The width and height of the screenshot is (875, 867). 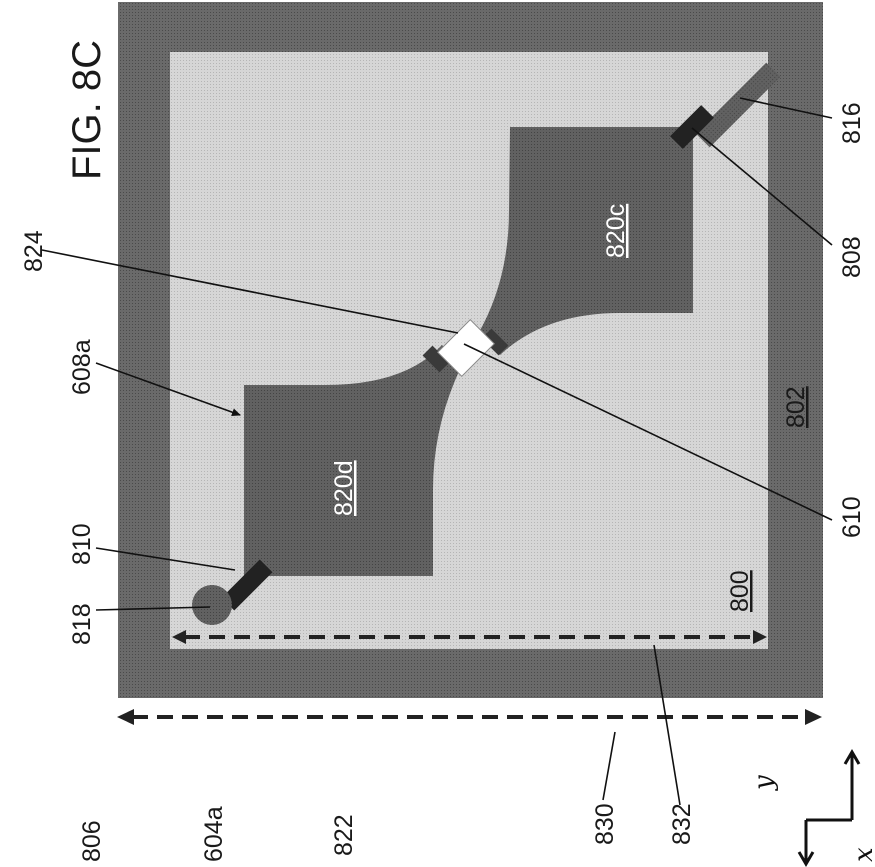 I want to click on pad-820d, so click(x=353, y=460).